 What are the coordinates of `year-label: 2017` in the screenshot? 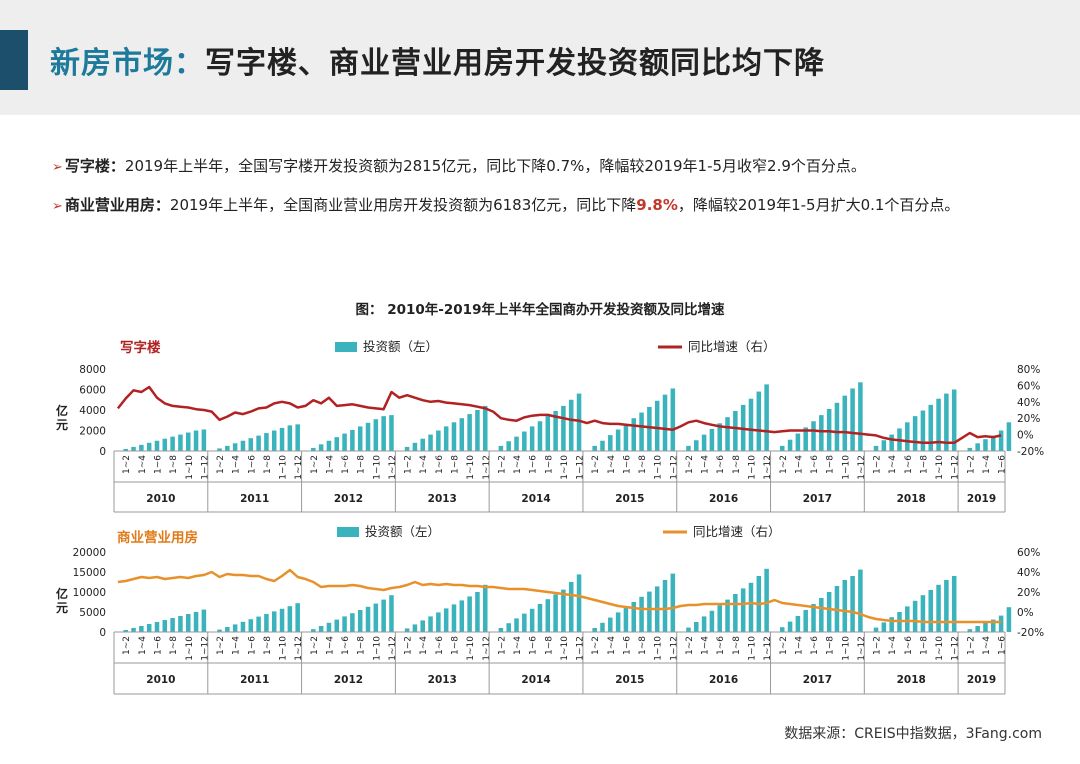 It's located at (817, 499).